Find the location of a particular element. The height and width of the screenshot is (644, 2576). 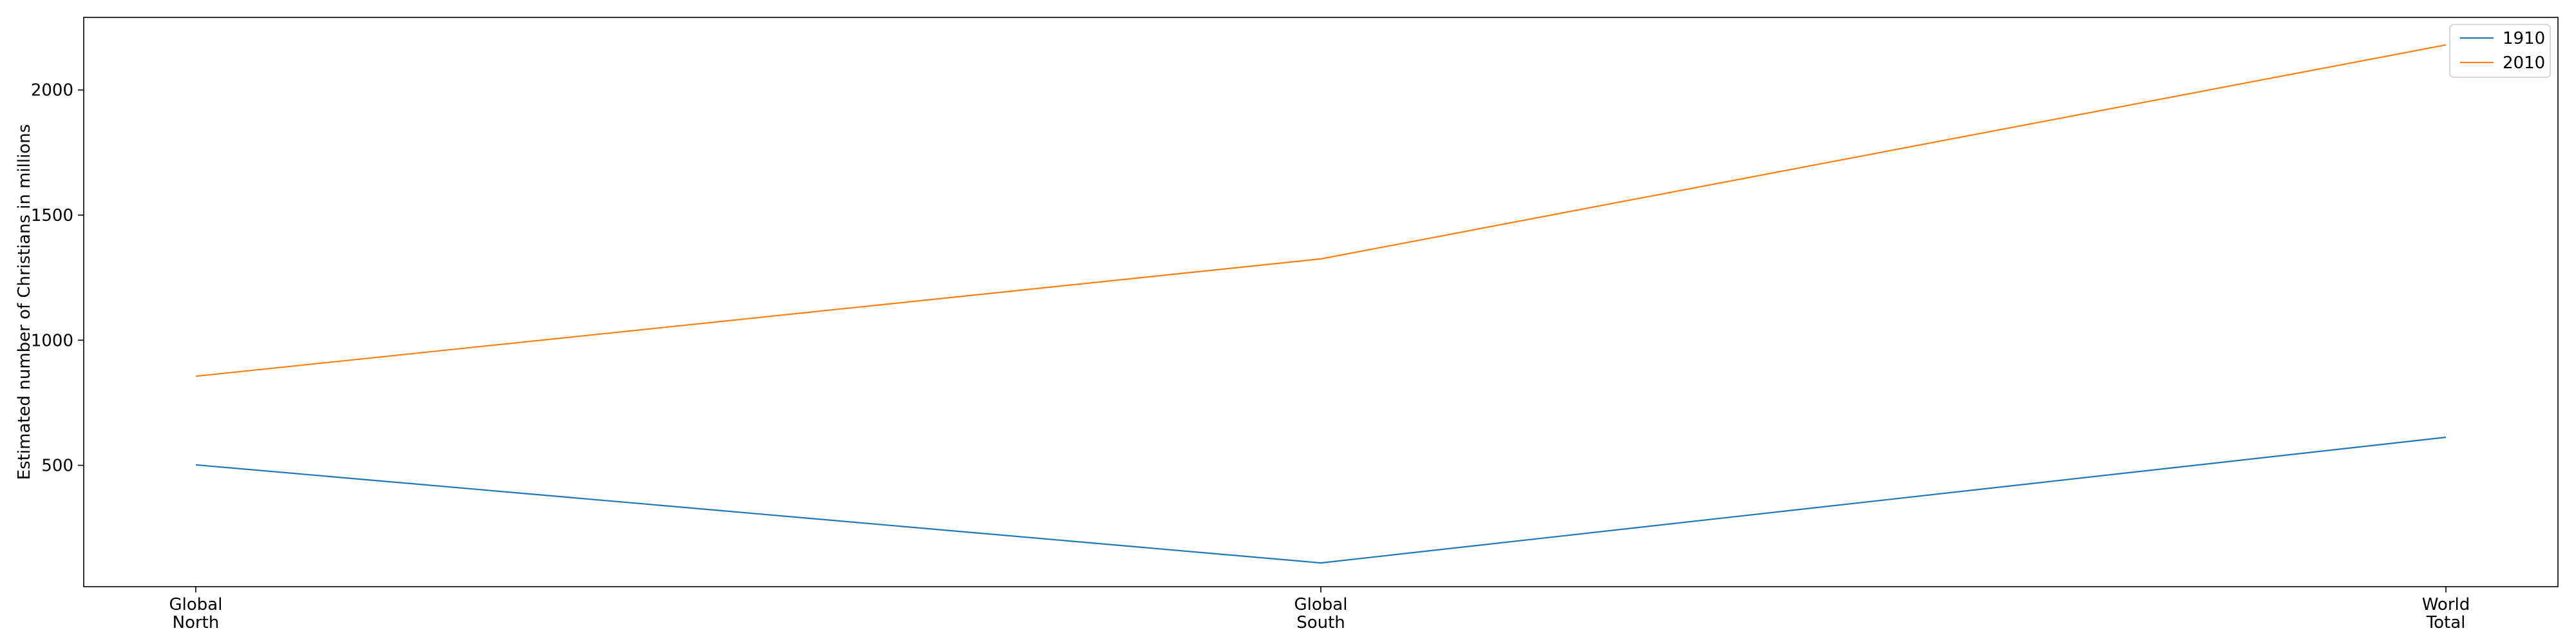

x-axis: Global North Global South World Total is located at coordinates (1319, 609).